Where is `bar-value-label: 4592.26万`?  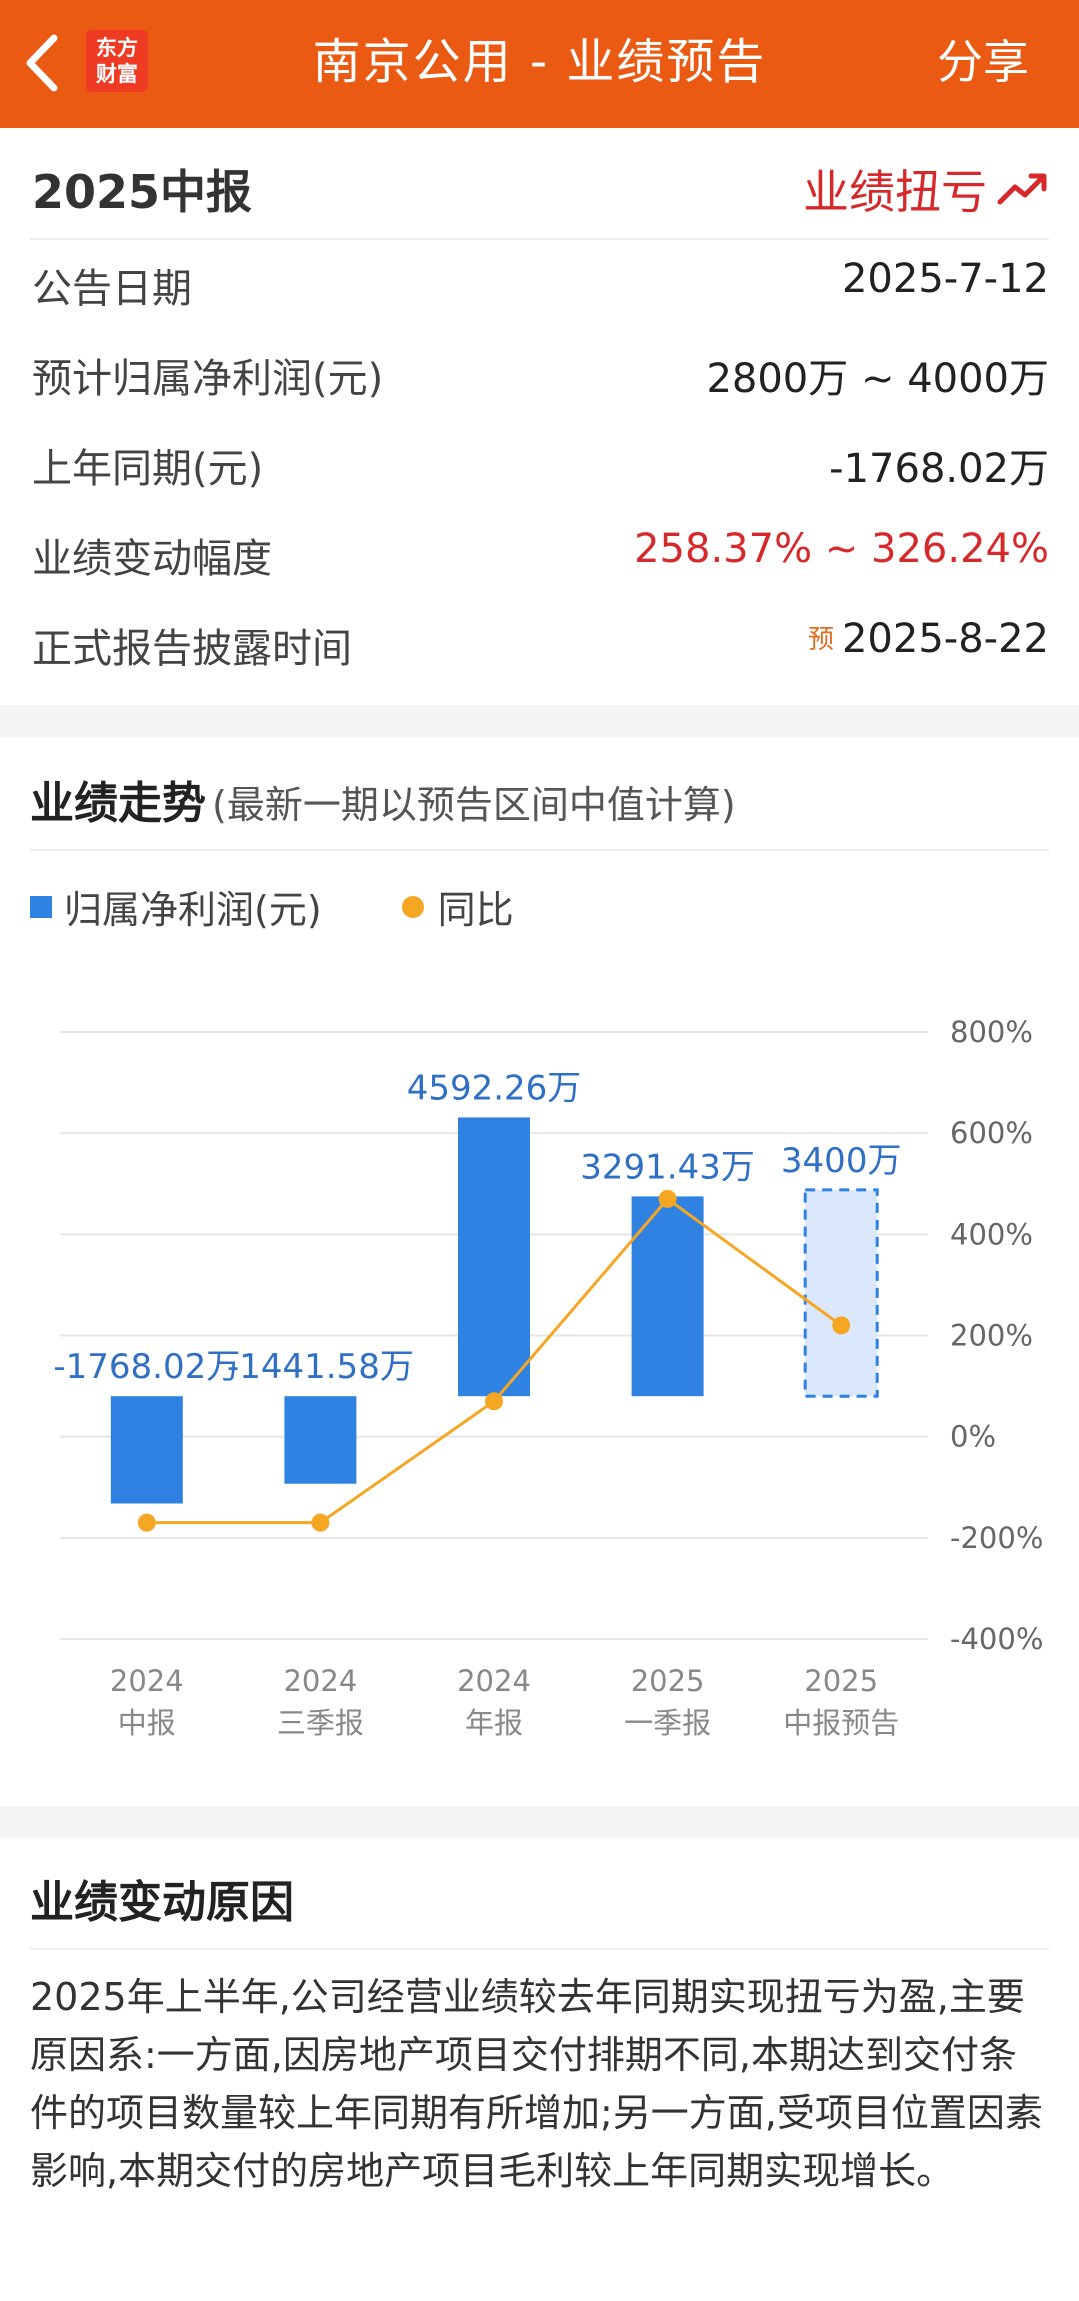 bar-value-label: 4592.26万 is located at coordinates (494, 1088).